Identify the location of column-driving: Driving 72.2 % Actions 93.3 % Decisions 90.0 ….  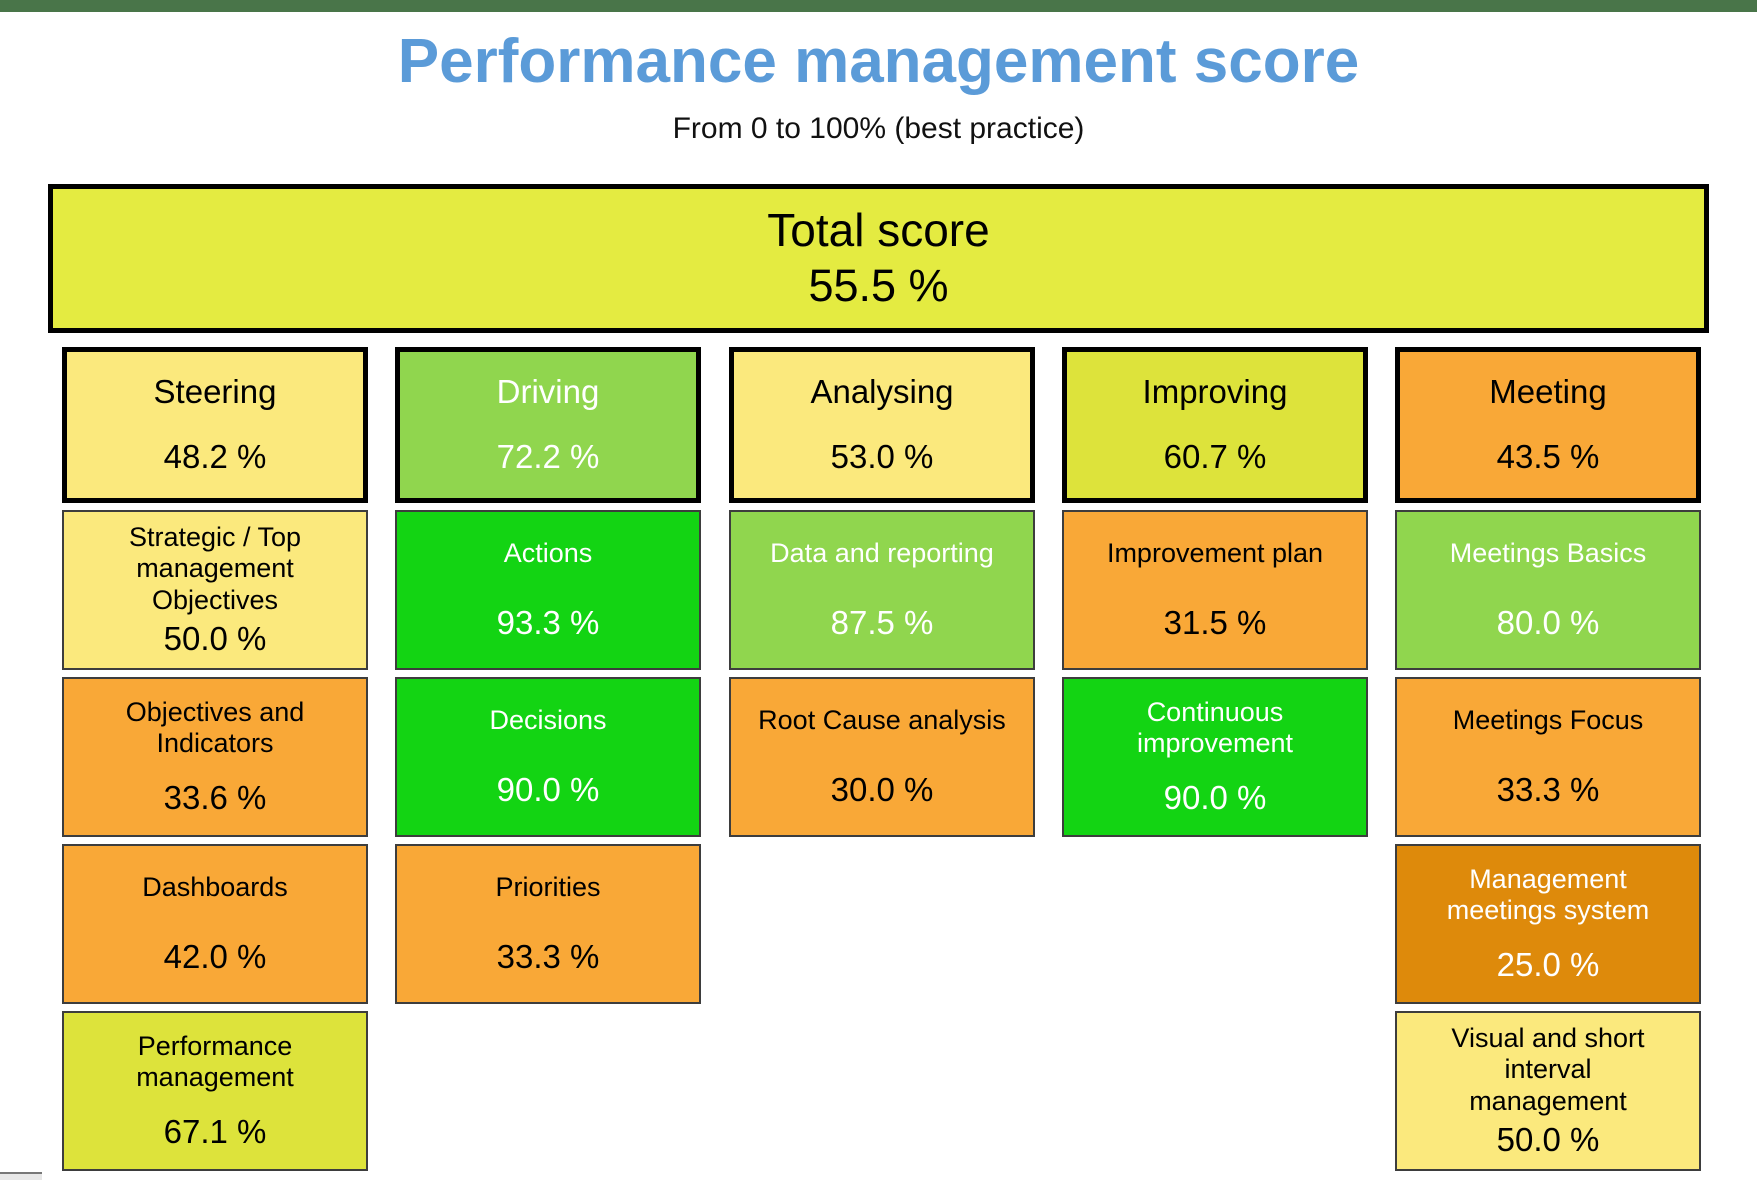
(548, 675).